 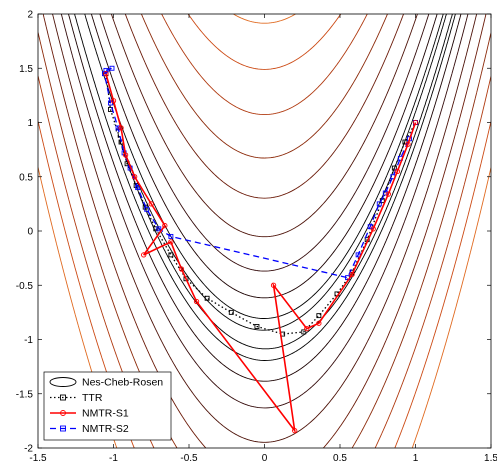 I want to click on x-tick-label: -1, so click(x=113, y=458).